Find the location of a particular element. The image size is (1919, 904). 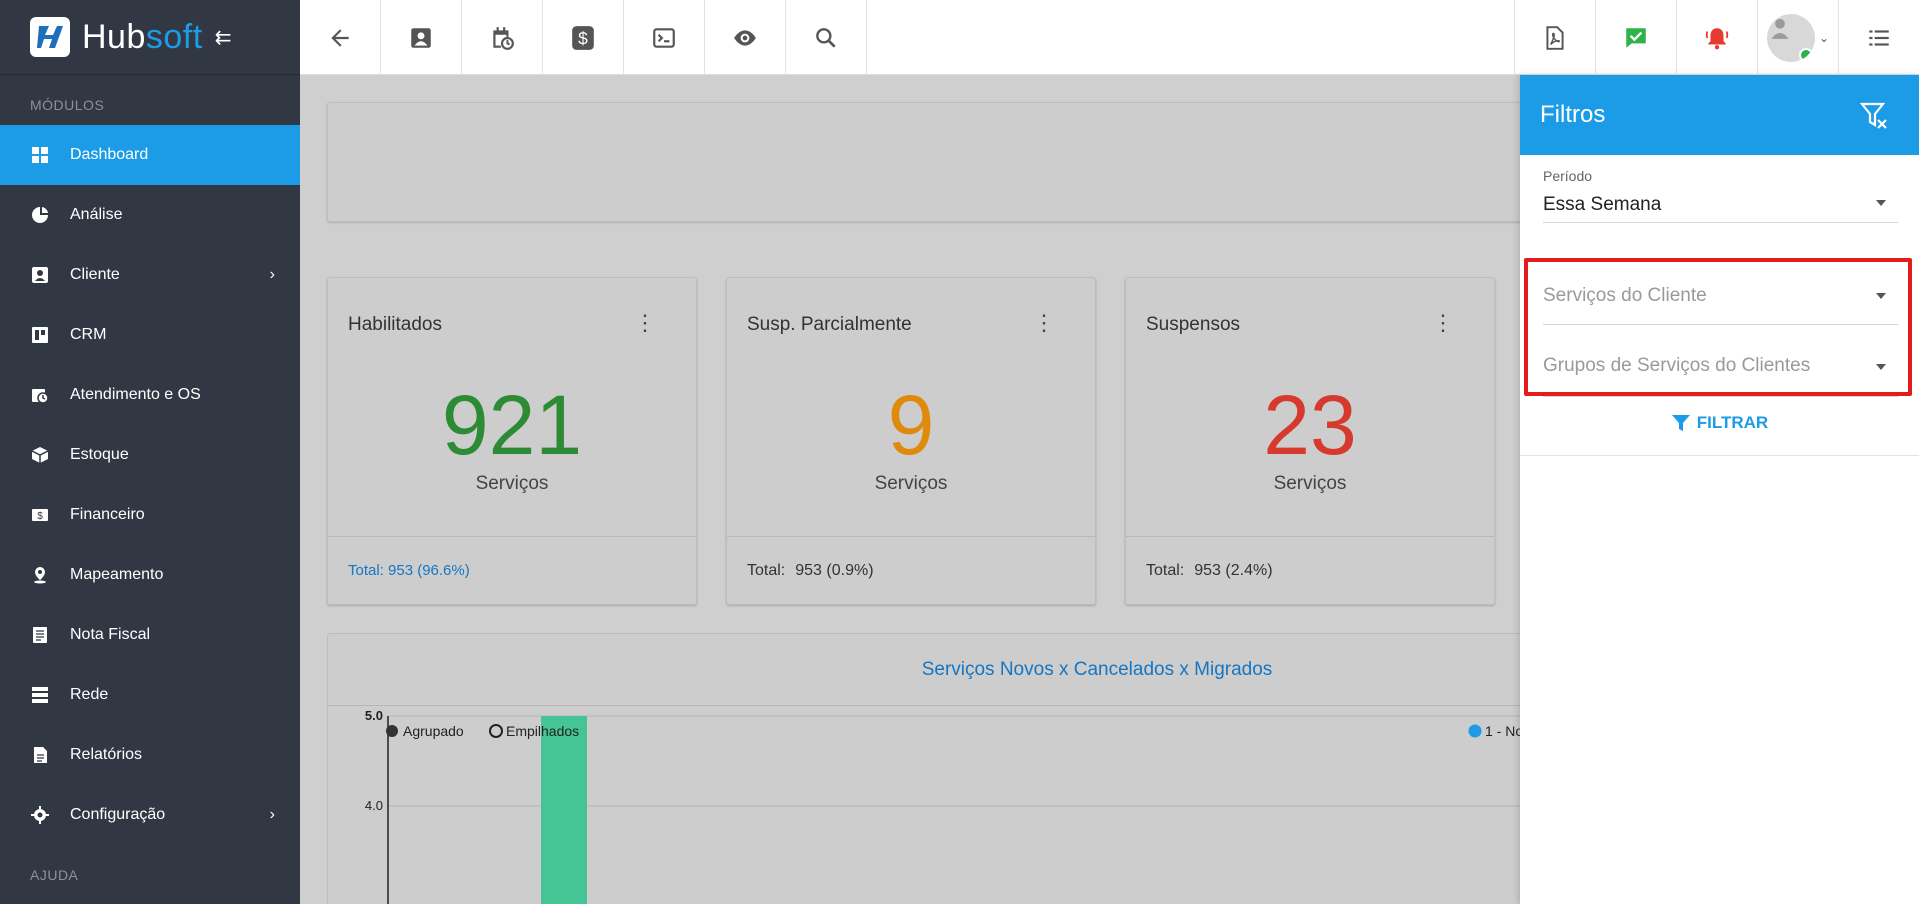

chart-bar is located at coordinates (564, 810).